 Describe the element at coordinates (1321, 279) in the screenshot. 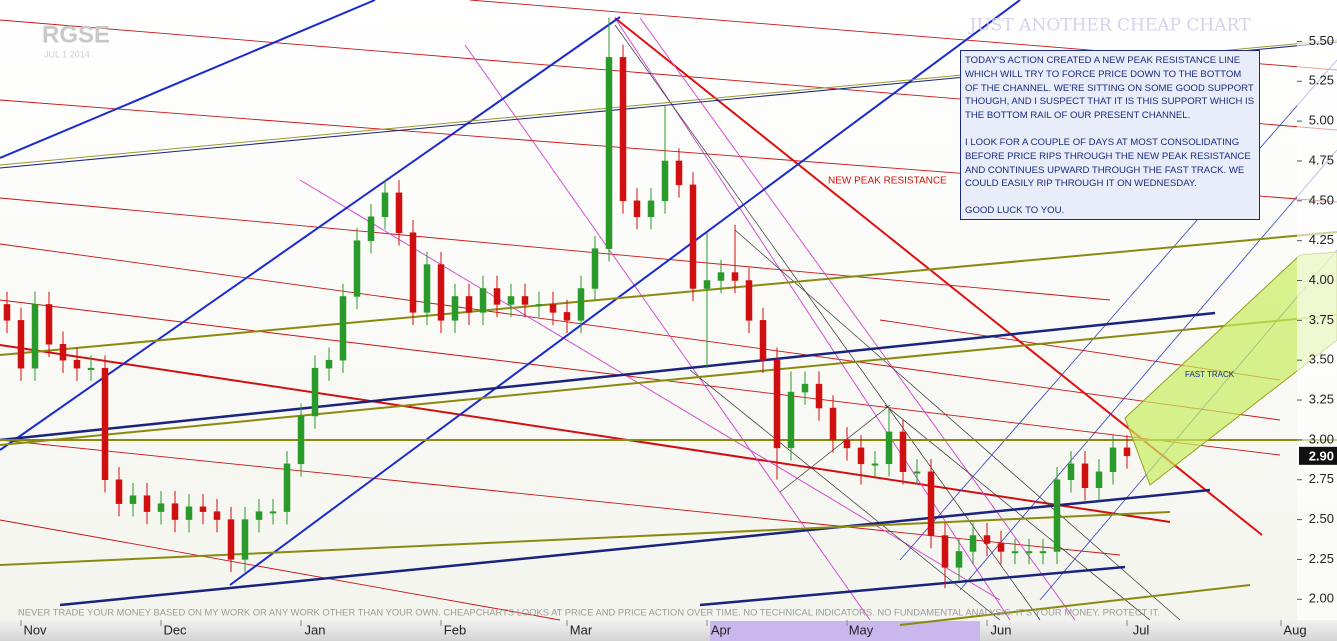

I see `y-tick-label: 4.00` at that location.